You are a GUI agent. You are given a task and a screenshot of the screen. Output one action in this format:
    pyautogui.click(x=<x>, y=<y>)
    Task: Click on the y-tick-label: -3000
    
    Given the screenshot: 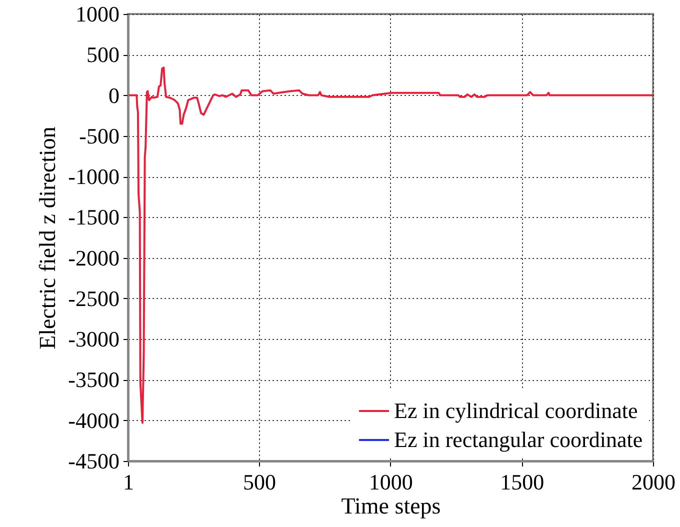 What is the action you would take?
    pyautogui.click(x=94, y=339)
    